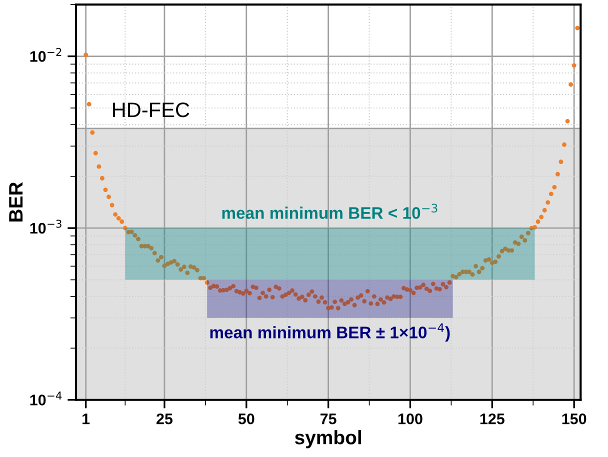 The height and width of the screenshot is (457, 608). Describe the element at coordinates (410, 418) in the screenshot. I see `x-tick-label: 100` at that location.